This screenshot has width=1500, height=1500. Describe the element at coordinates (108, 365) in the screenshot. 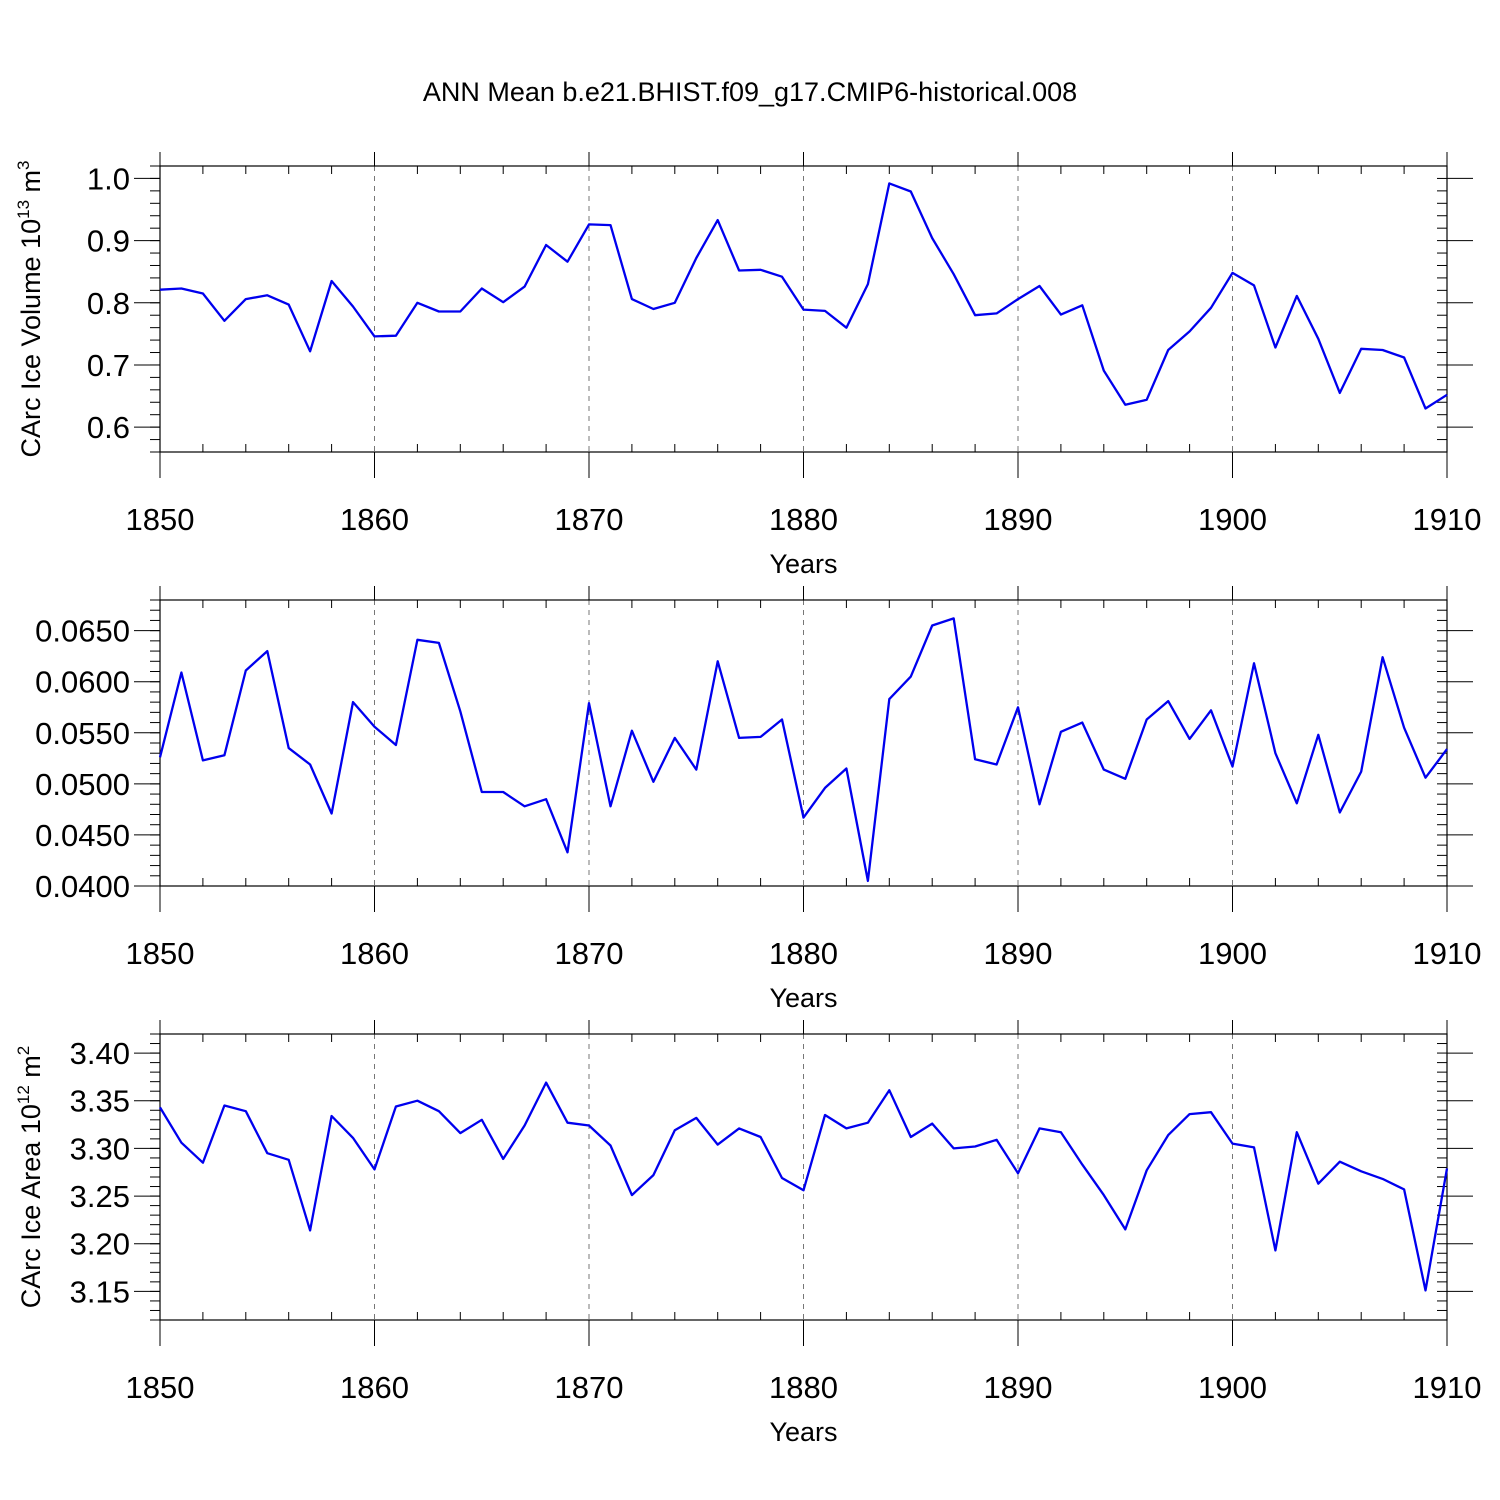

I see `y-tick-label: 0.7` at that location.